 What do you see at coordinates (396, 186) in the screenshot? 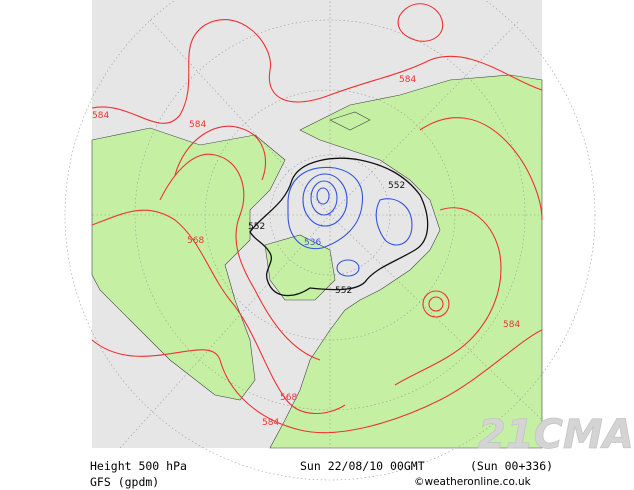
I see `label-552-northeast: 552` at bounding box center [396, 186].